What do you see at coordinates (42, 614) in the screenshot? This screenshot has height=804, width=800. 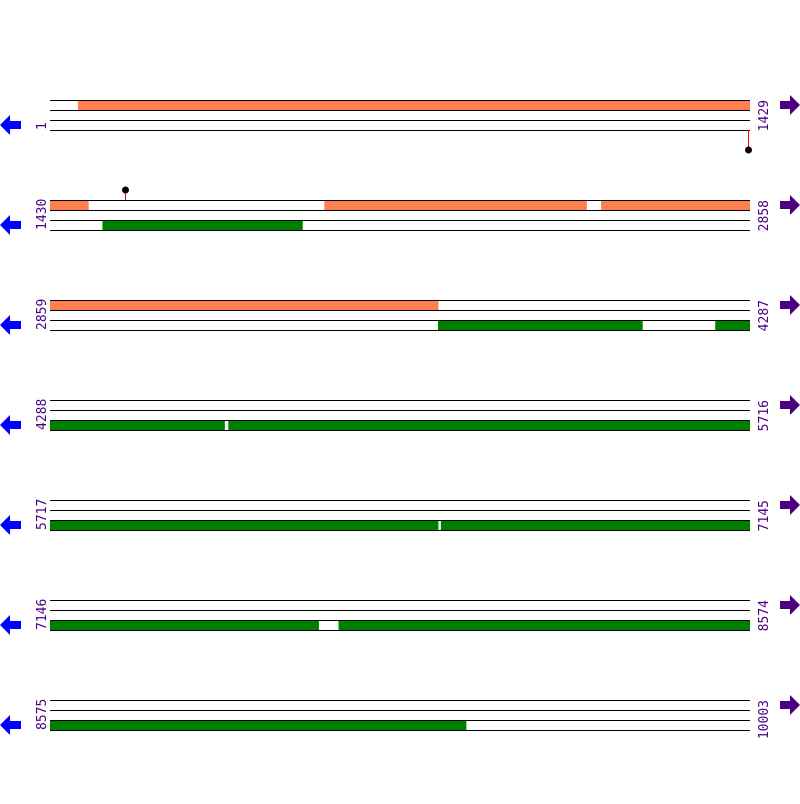 I see `start-position-label: 7146` at bounding box center [42, 614].